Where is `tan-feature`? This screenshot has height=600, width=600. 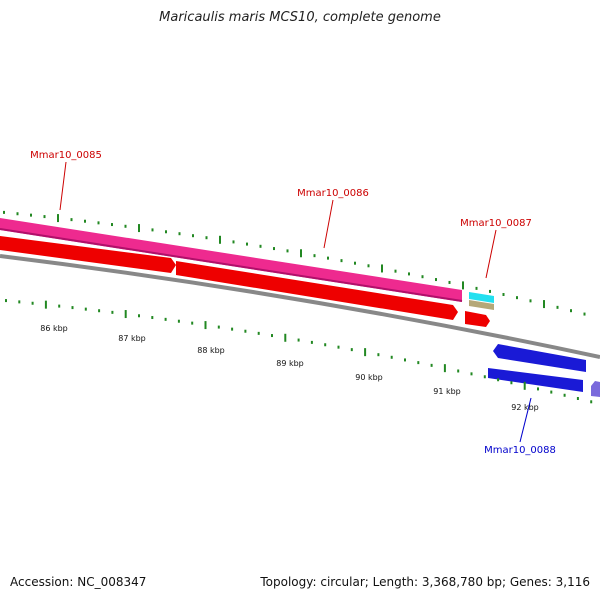 tan-feature is located at coordinates (481, 305).